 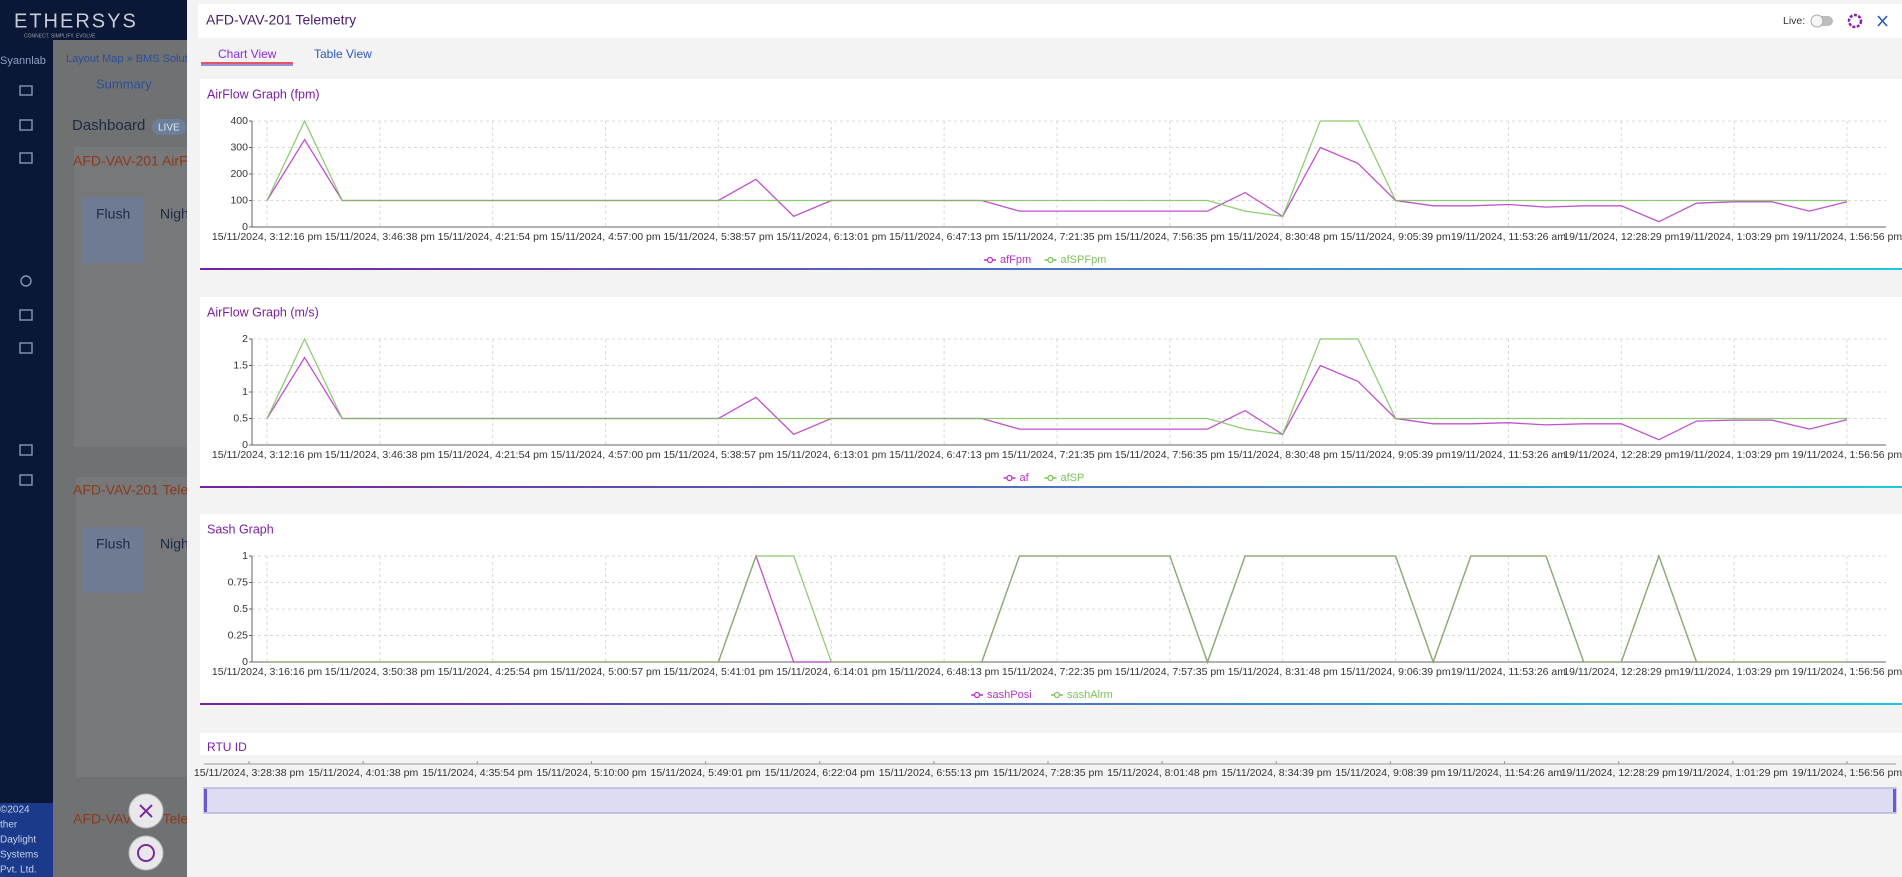 I want to click on x-tick-label: 15/11/2024, 9:06:39 pm, so click(x=1395, y=672).